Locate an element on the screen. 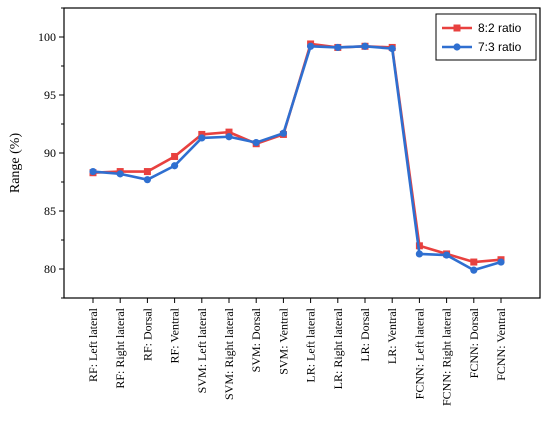 Image resolution: width=550 pixels, height=422 pixels. x-tick-label: SVM: Left lateral is located at coordinates (202, 350).